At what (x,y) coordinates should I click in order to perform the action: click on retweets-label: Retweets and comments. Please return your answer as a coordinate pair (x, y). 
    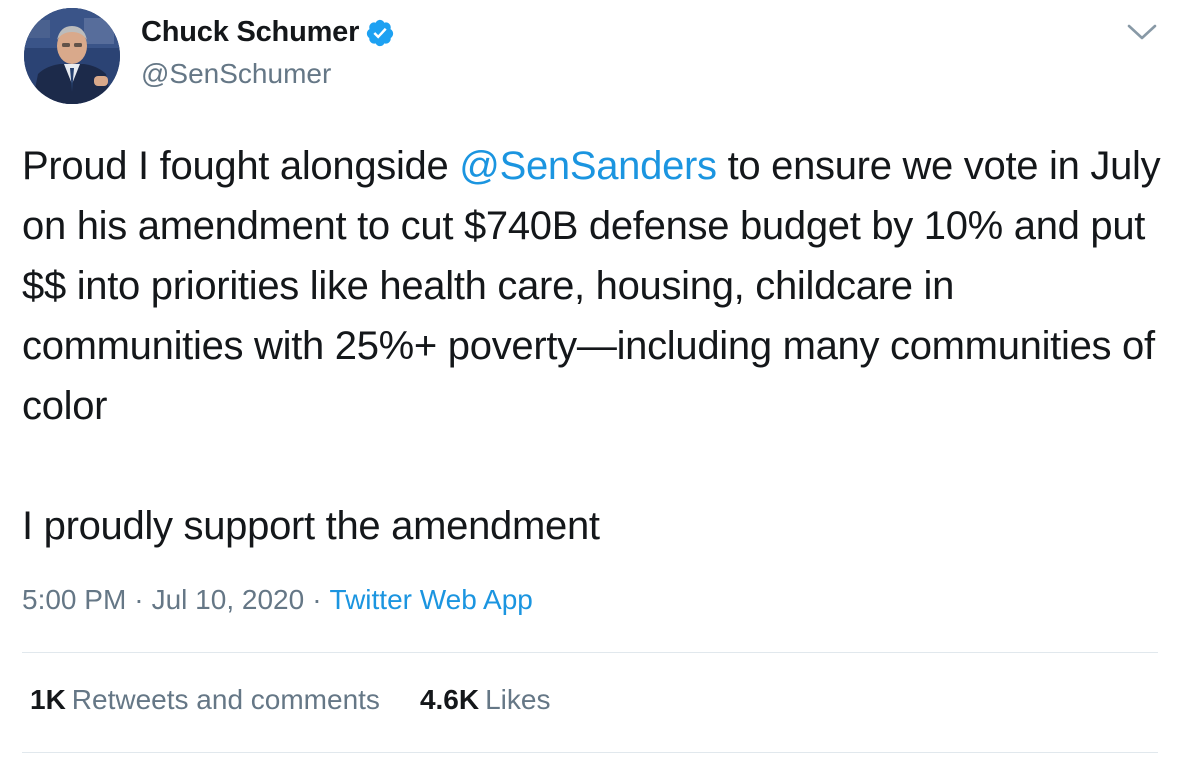
    Looking at the image, I should click on (225, 699).